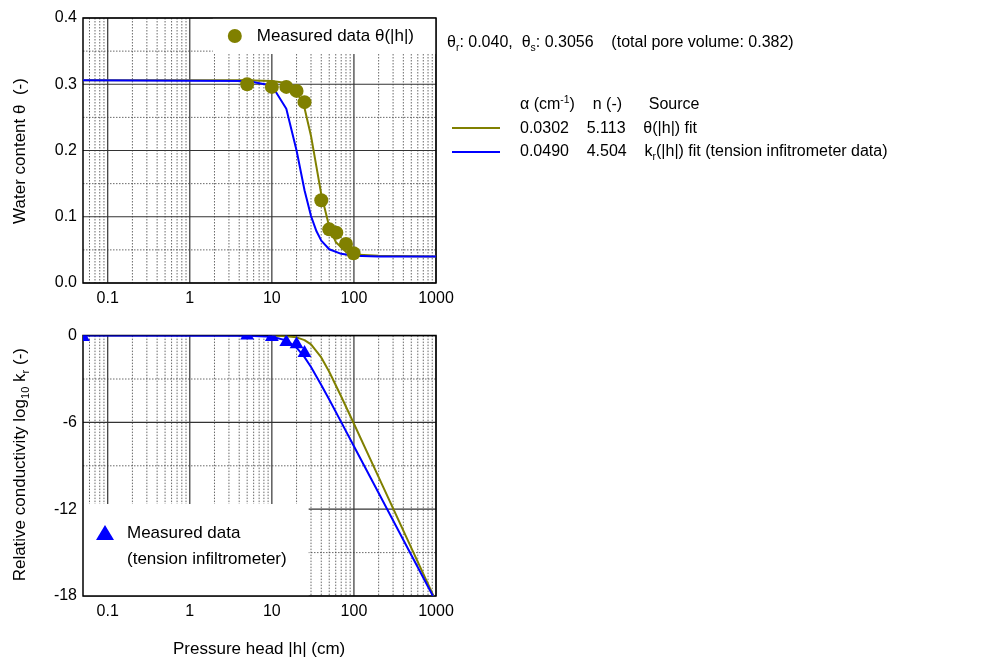 This screenshot has width=1006, height=666. What do you see at coordinates (65, 508) in the screenshot?
I see `y-tick-label: -12` at bounding box center [65, 508].